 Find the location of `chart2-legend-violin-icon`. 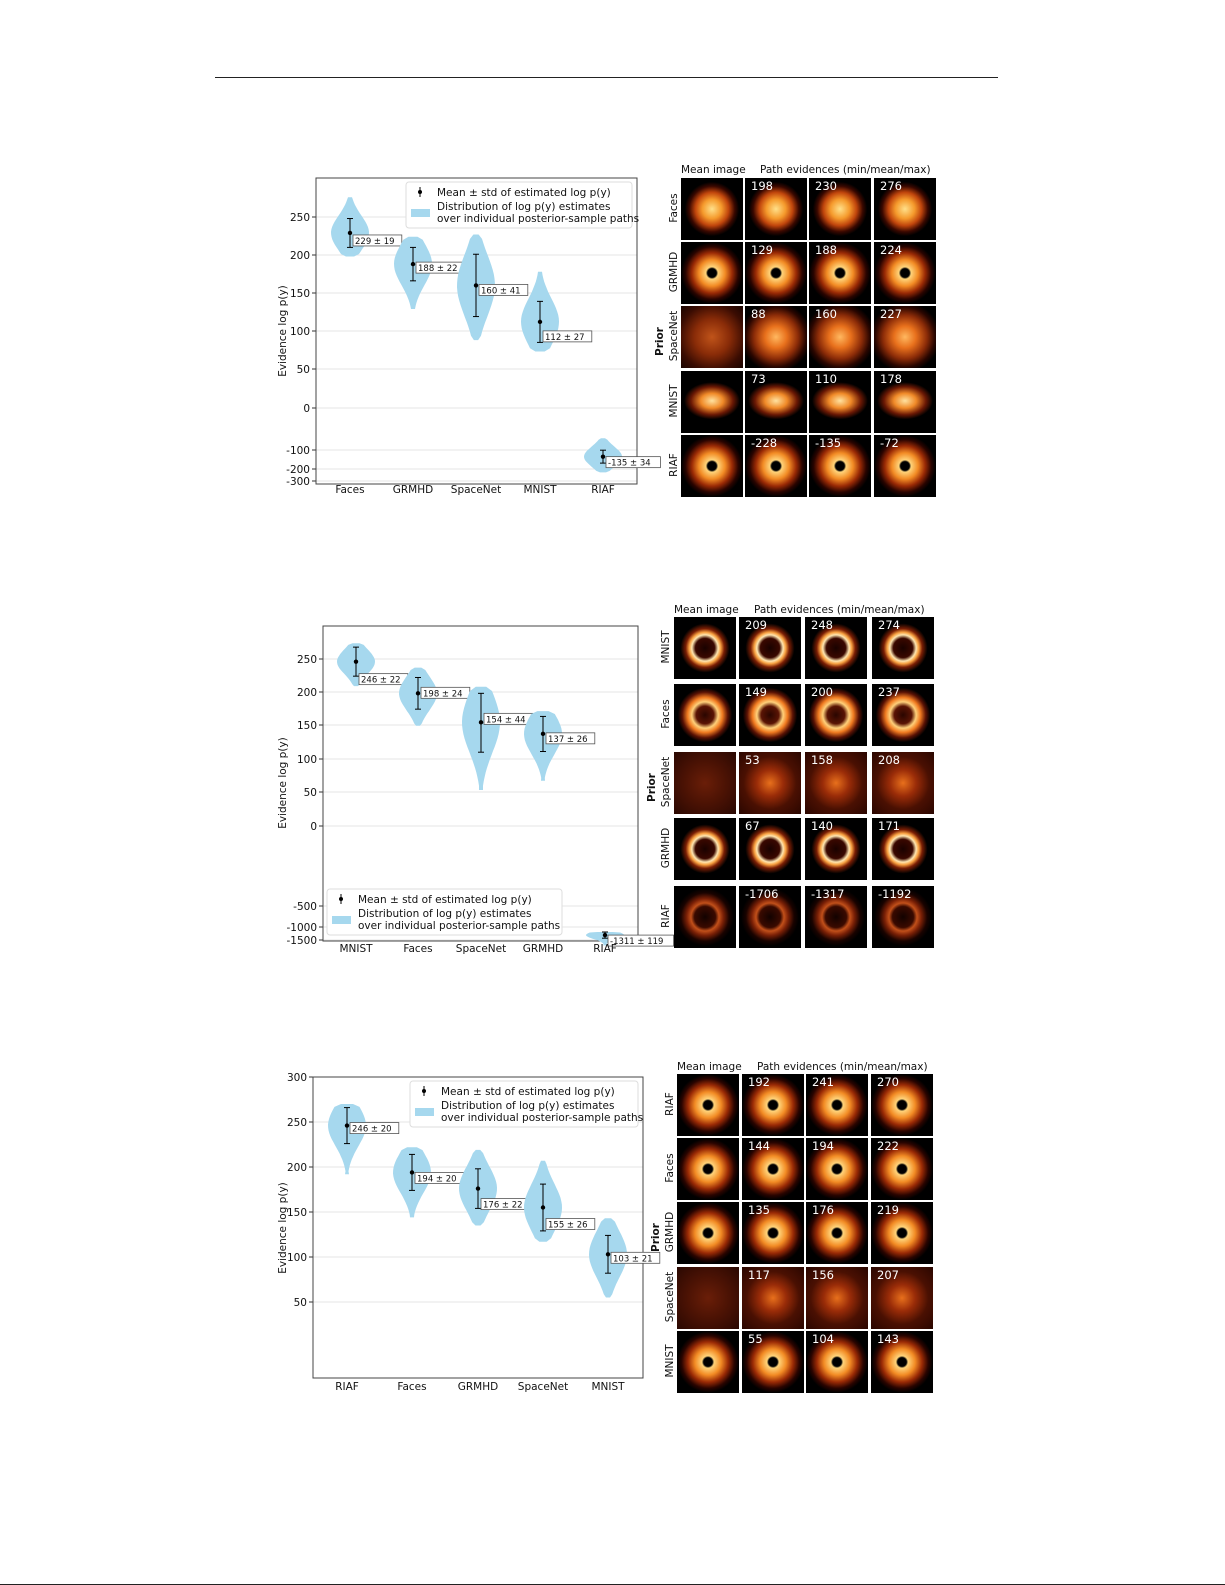

chart2-legend-violin-icon is located at coordinates (341, 920).